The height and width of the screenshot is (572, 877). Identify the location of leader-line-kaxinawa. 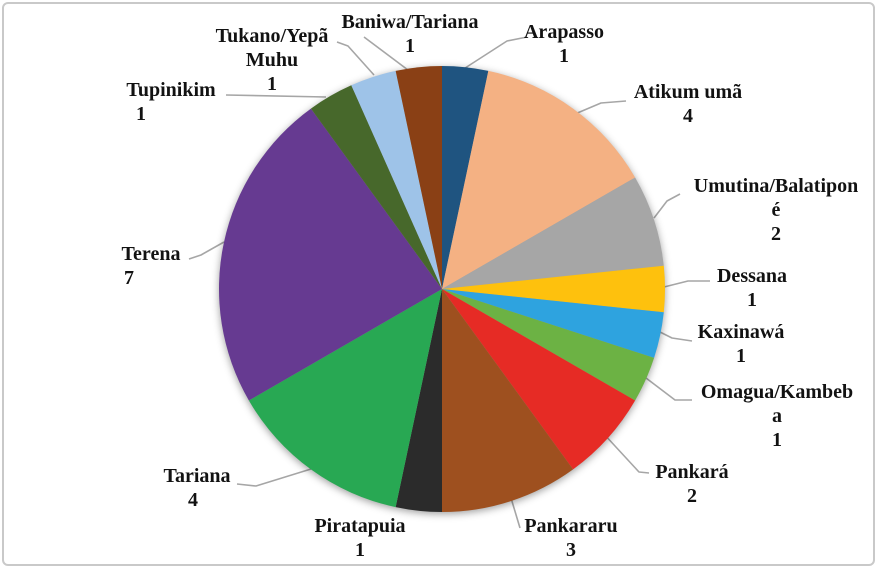
(675, 336).